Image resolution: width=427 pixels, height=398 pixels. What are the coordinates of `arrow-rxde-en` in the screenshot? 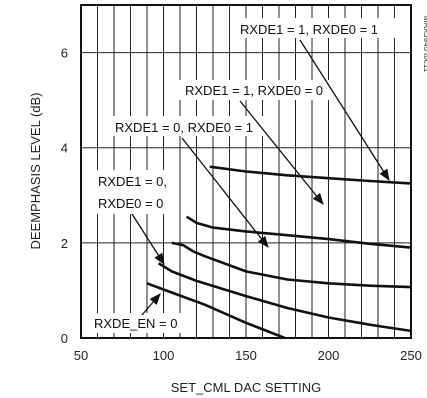 It's located at (151, 304).